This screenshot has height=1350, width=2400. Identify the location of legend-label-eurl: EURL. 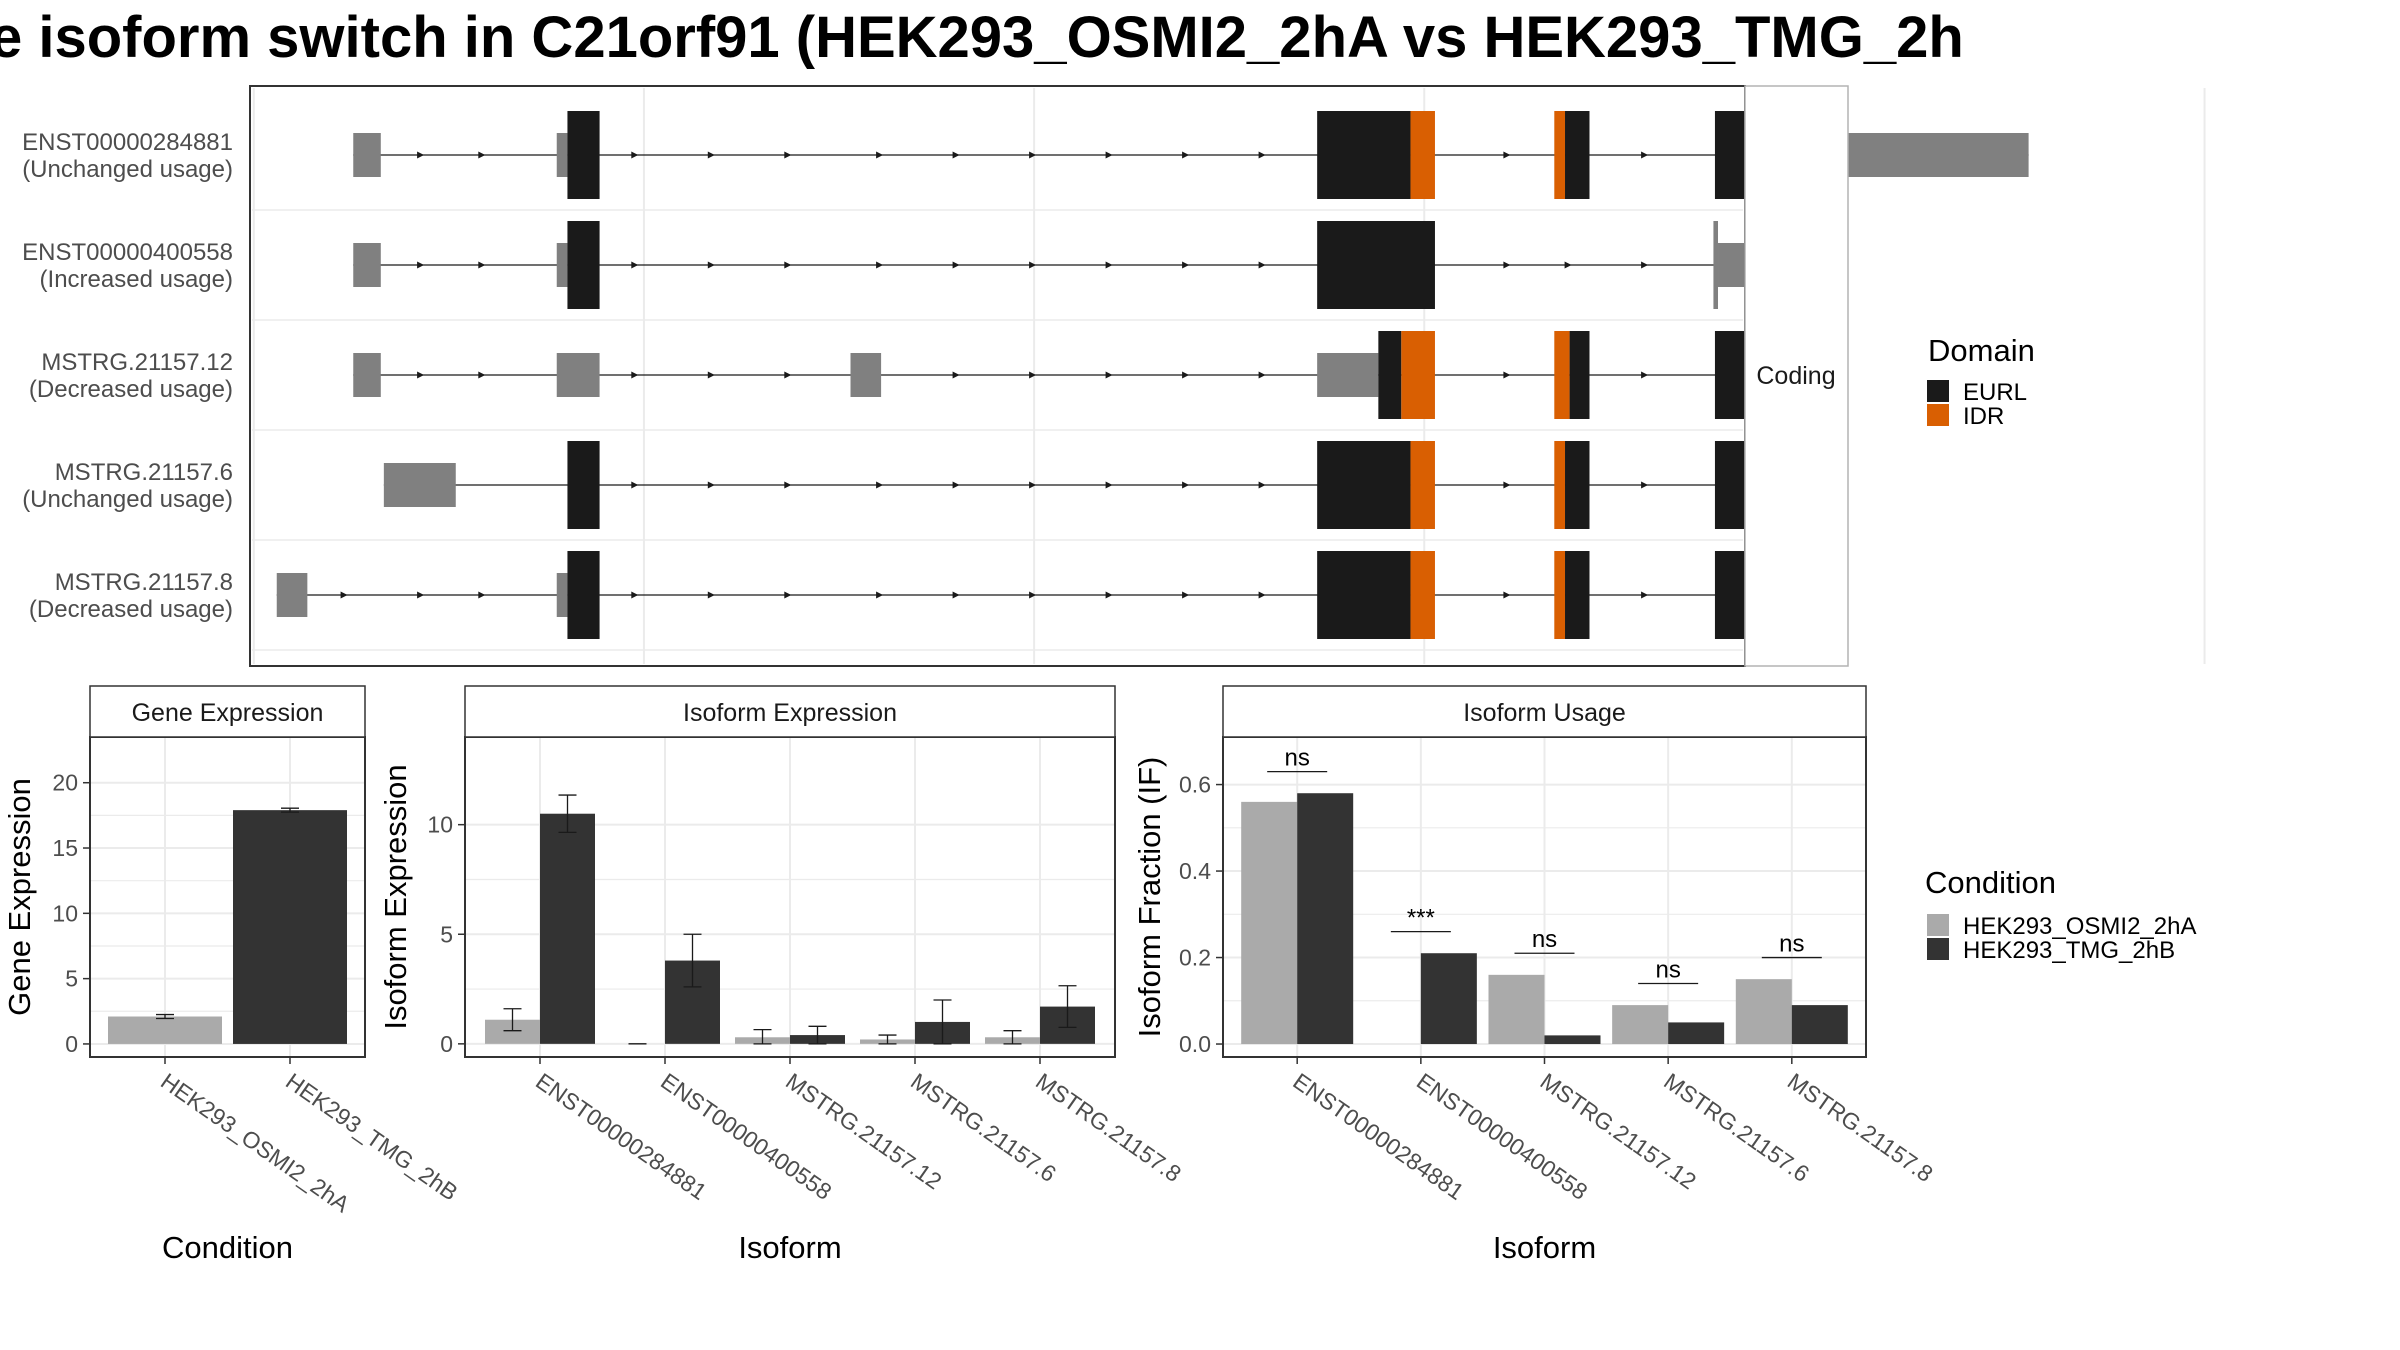
(1995, 392).